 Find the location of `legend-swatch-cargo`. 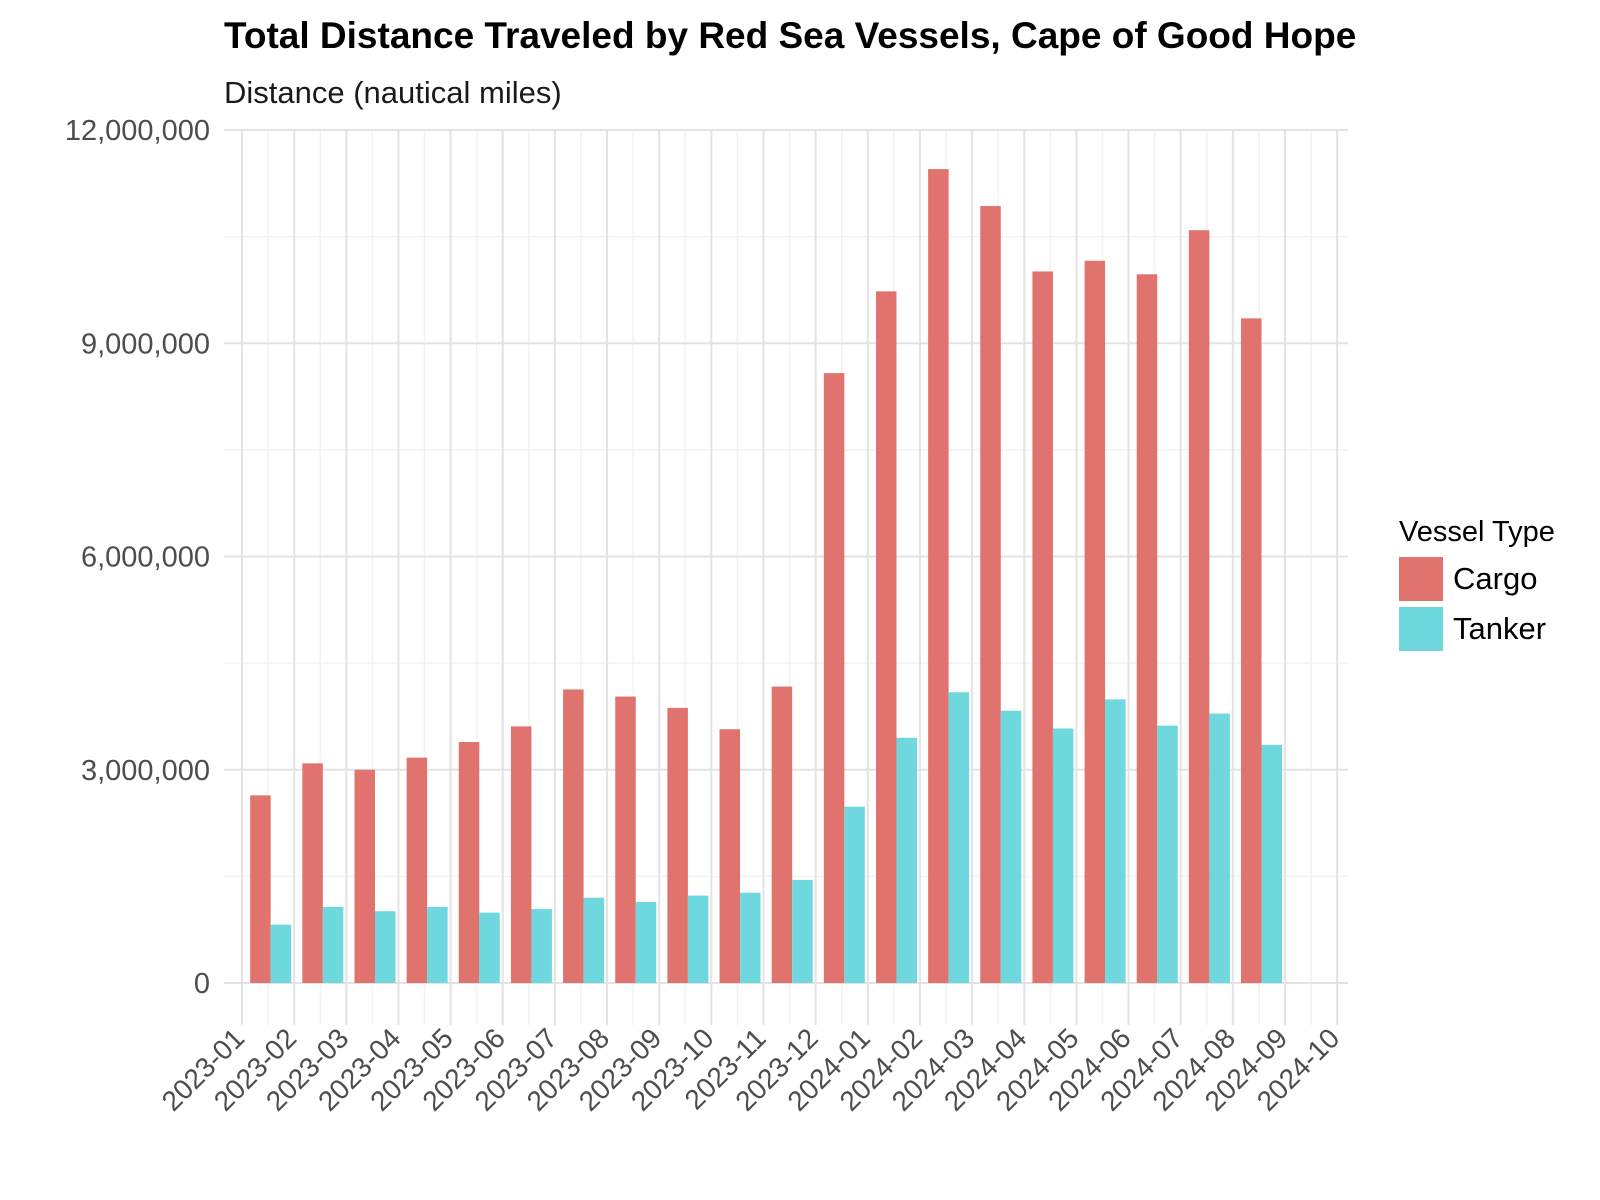

legend-swatch-cargo is located at coordinates (1421, 579).